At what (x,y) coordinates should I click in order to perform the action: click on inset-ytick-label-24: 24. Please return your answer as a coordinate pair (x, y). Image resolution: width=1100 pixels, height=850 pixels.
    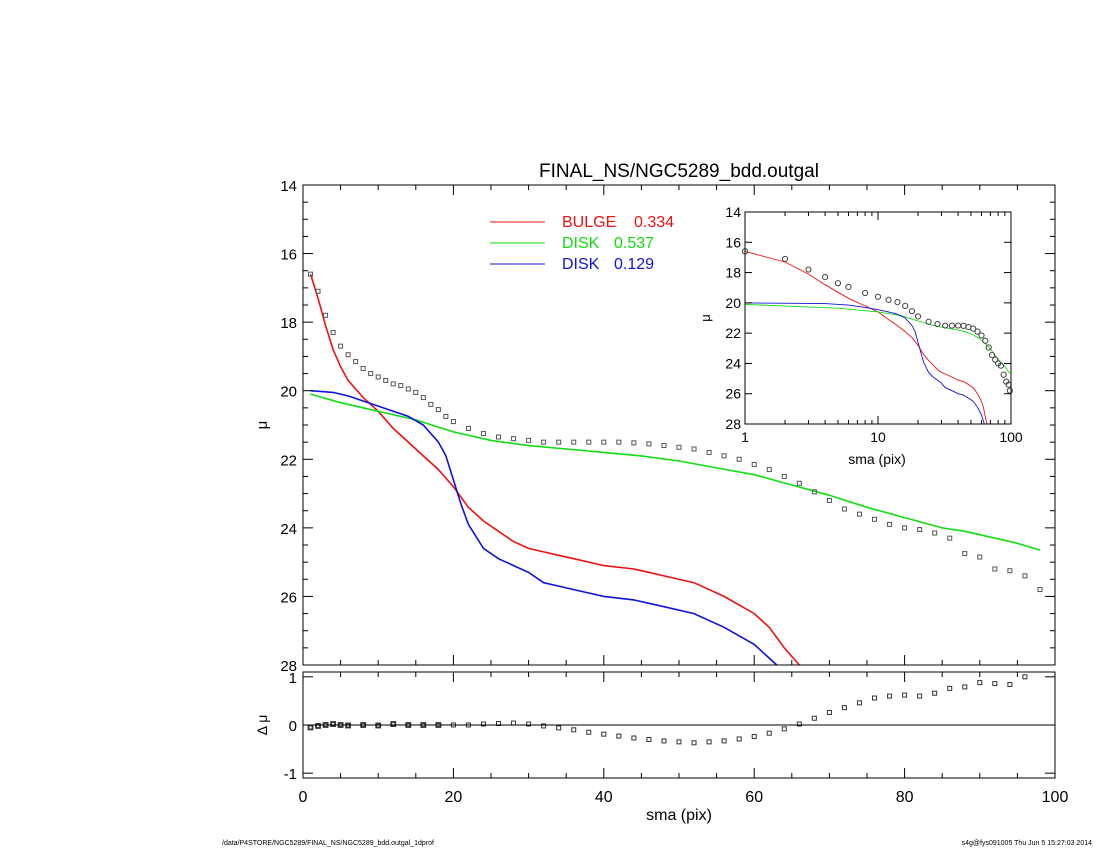
    Looking at the image, I should click on (733, 363).